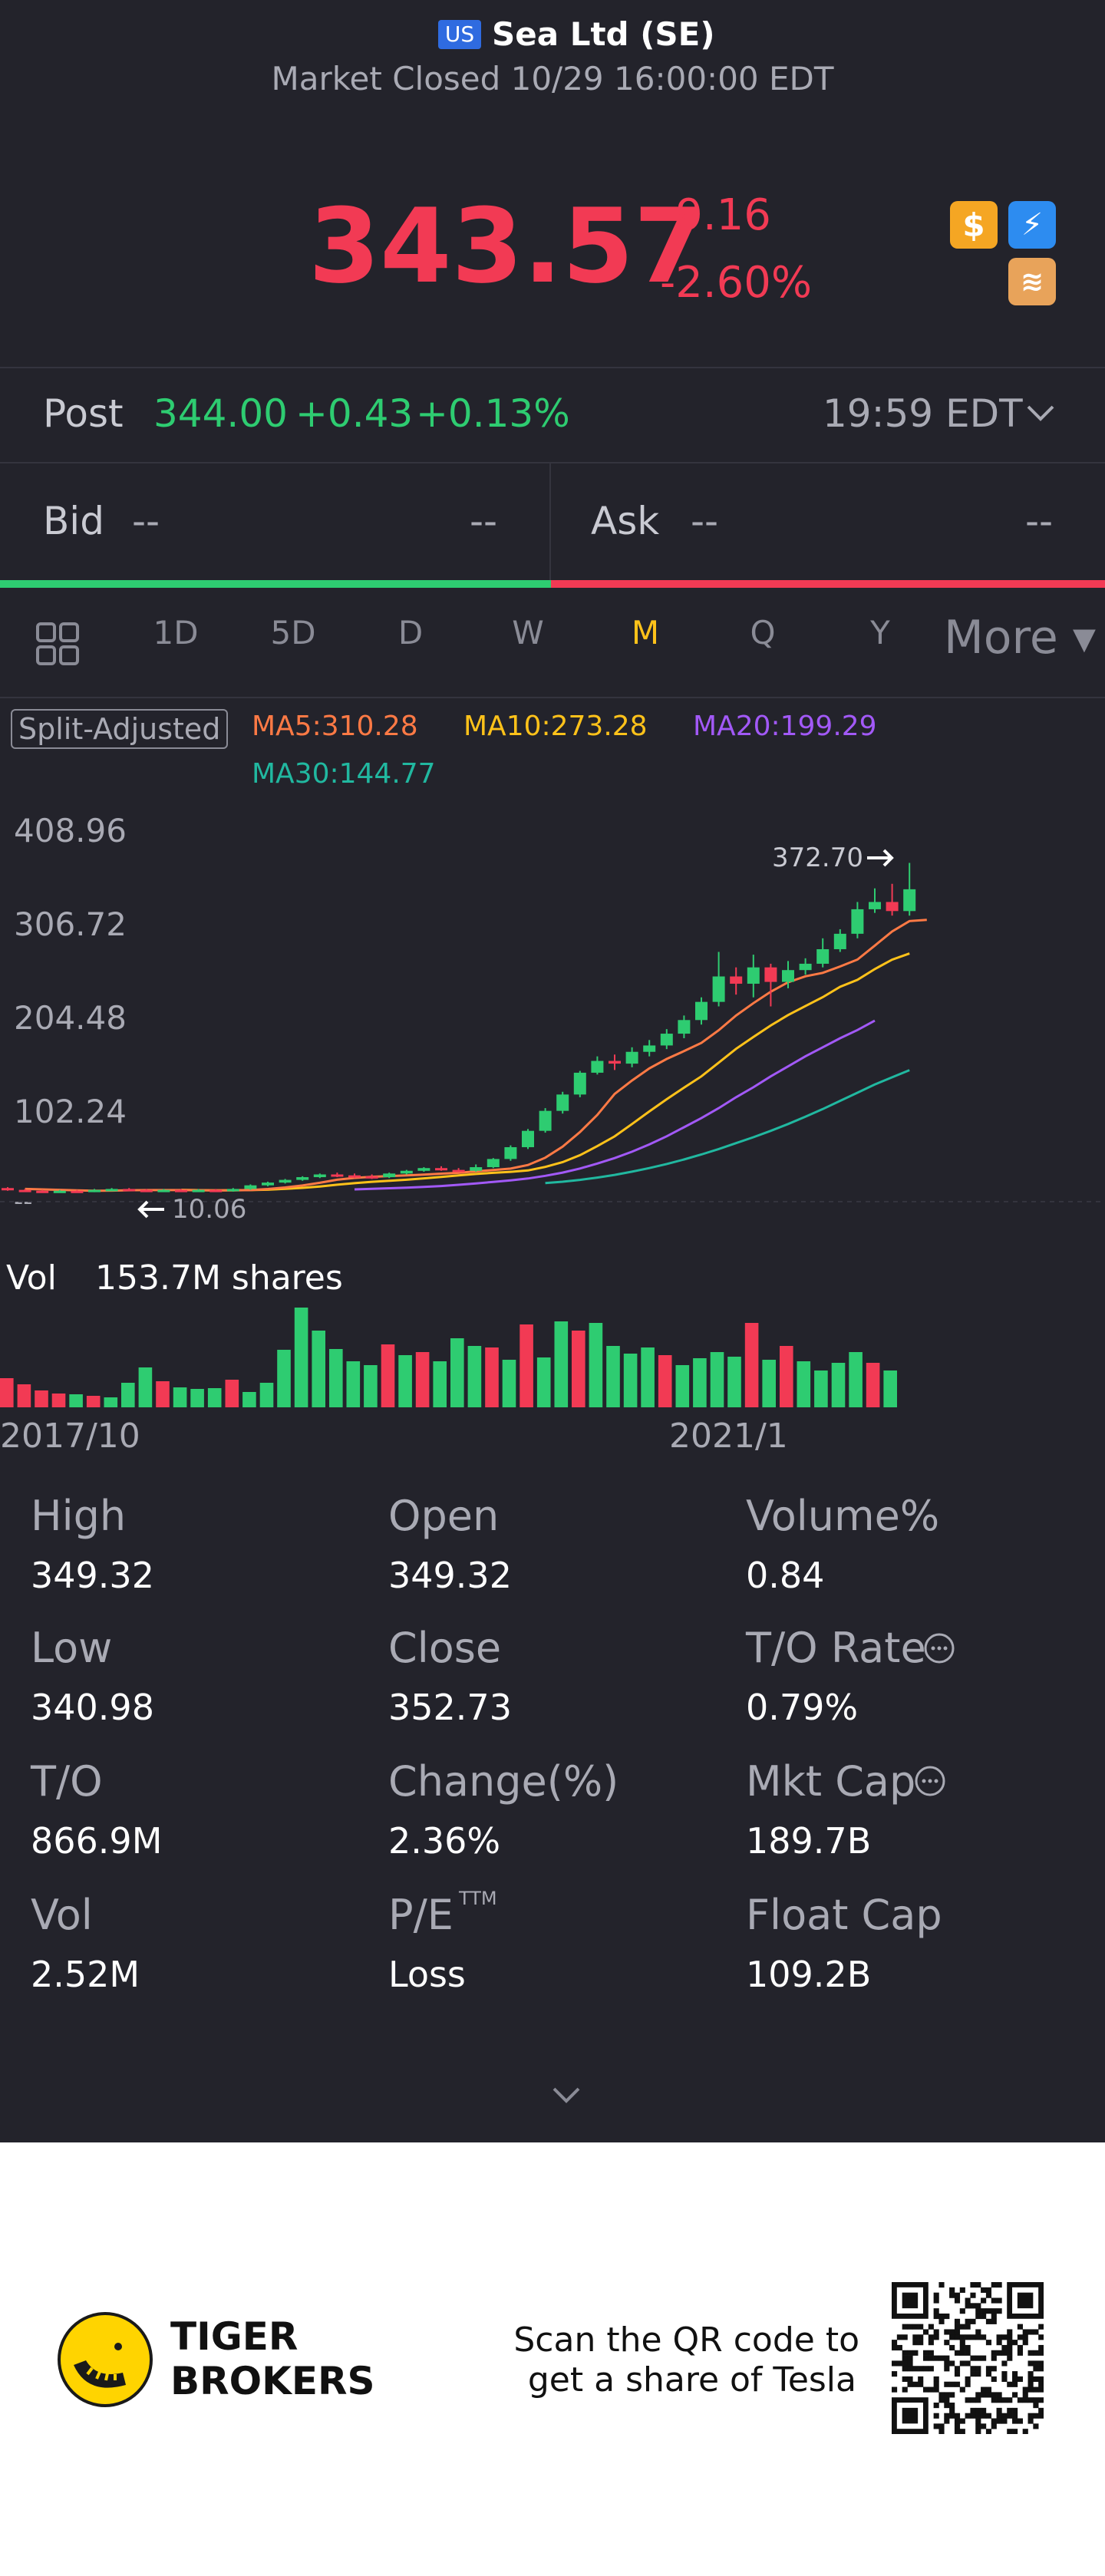 Image resolution: width=1105 pixels, height=2576 pixels. I want to click on x-tick-label: 2017/10, so click(70, 1436).